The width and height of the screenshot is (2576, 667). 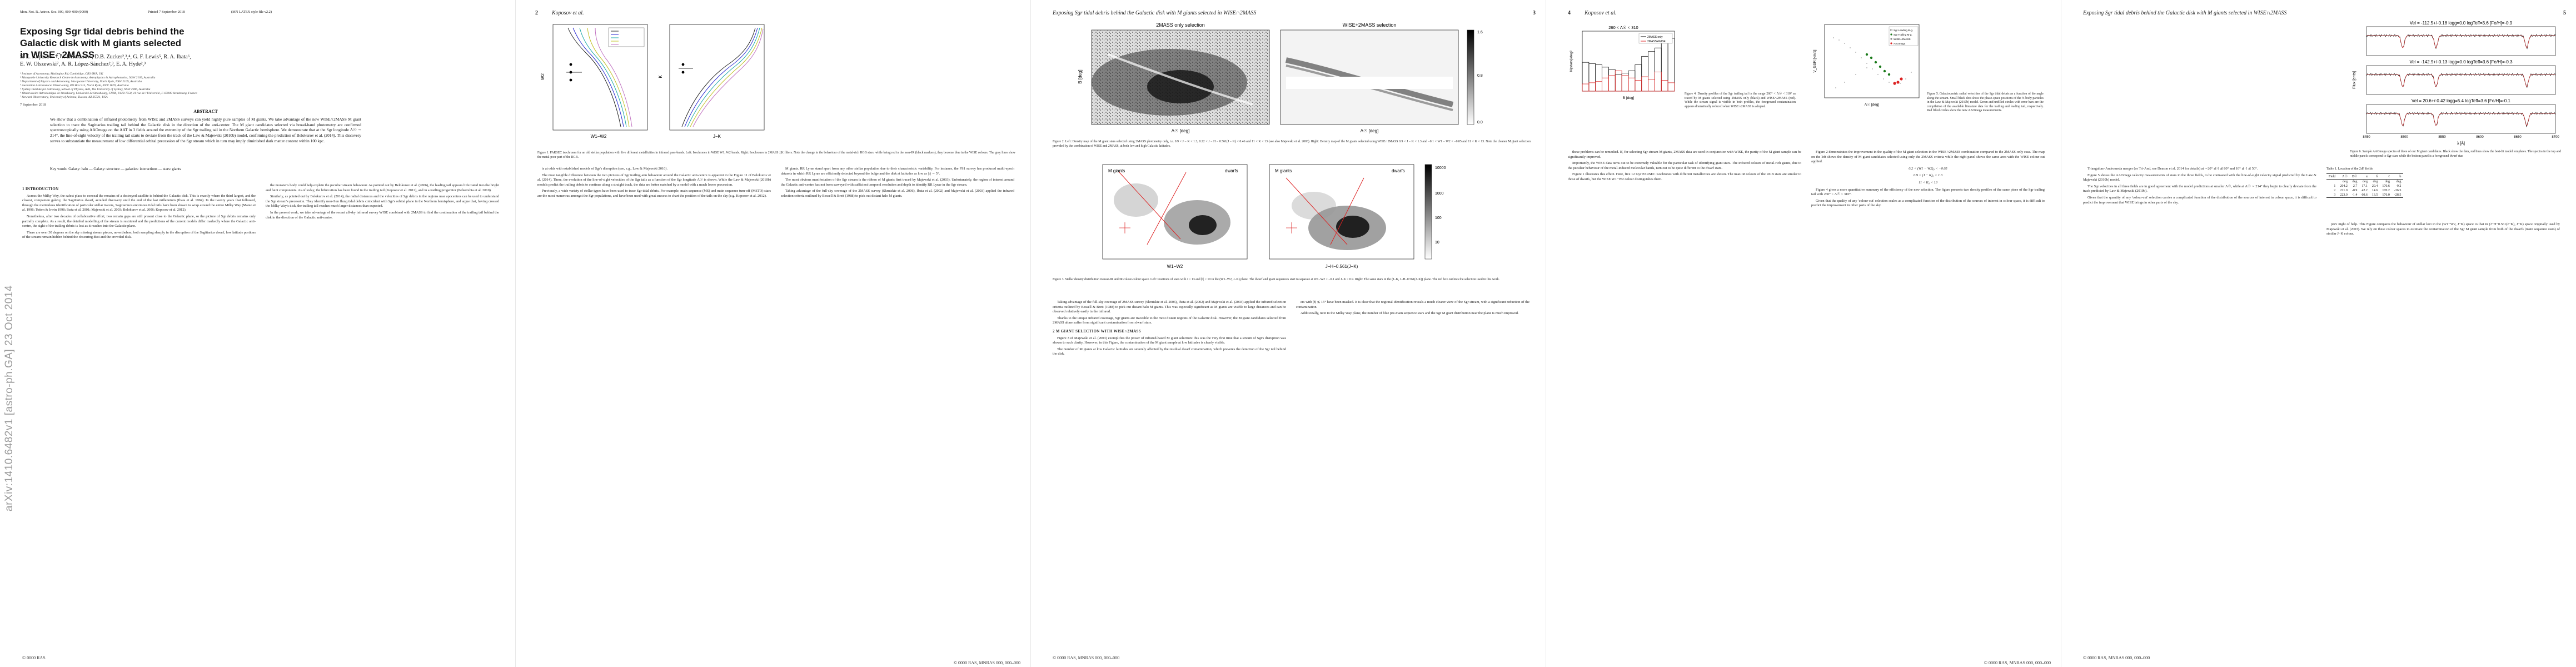 What do you see at coordinates (536, 13) in the screenshot?
I see `page-number: 2` at bounding box center [536, 13].